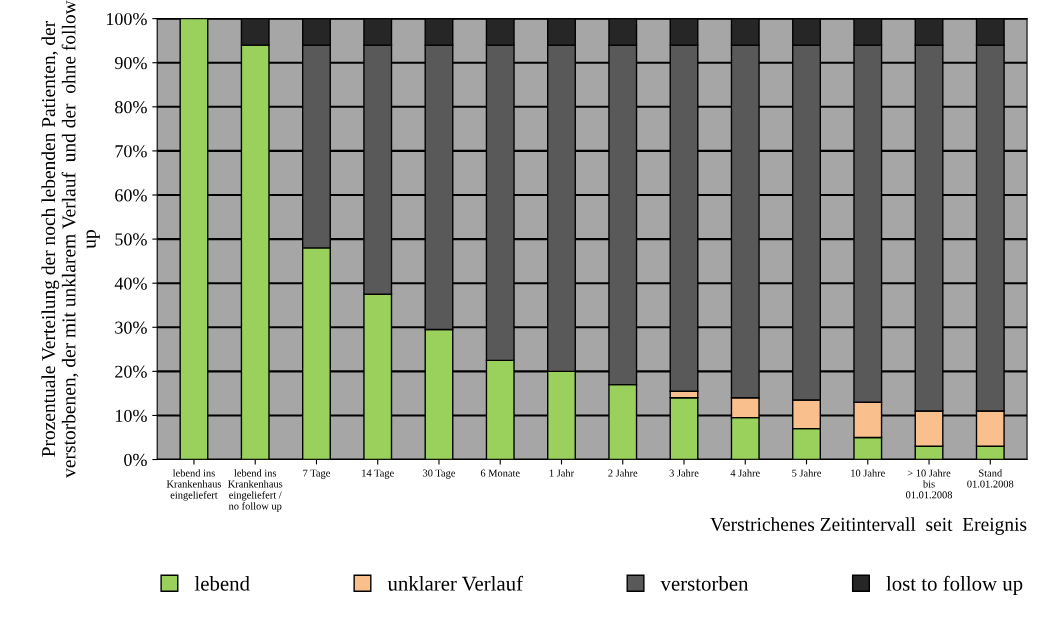 The width and height of the screenshot is (1048, 621). I want to click on x-tick-label: lebend ins Krankenhaus eingeliefert, so click(194, 485).